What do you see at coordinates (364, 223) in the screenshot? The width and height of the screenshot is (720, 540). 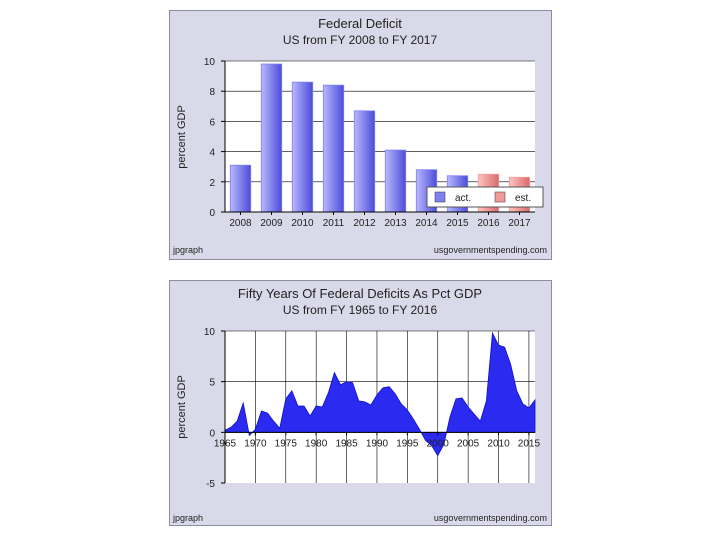 I see `x-tick-label: 2012` at bounding box center [364, 223].